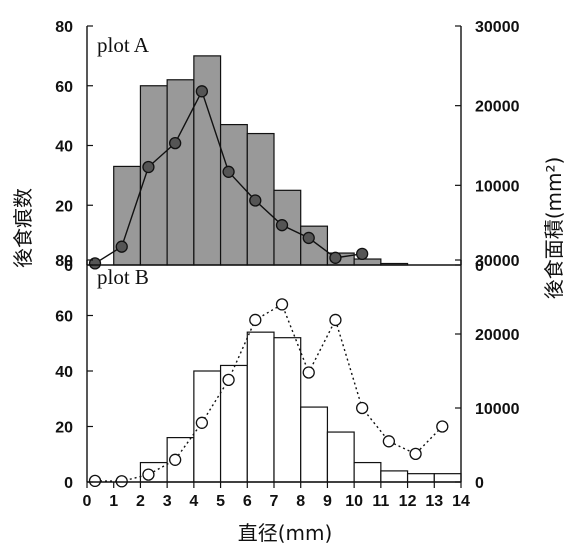 This screenshot has height=549, width=581. Describe the element at coordinates (23, 228) in the screenshot. I see `y-left-axis-title: 後食痕数` at that location.